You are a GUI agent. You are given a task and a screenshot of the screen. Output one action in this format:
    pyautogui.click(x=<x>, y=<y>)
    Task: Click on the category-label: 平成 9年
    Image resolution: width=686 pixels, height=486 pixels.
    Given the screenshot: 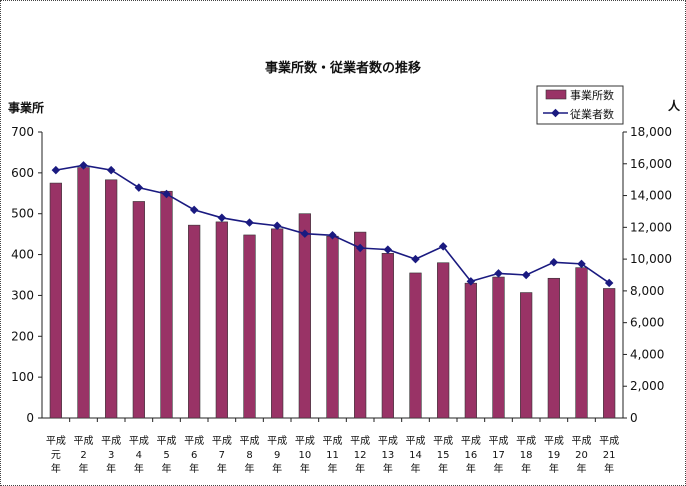 What is the action you would take?
    pyautogui.click(x=277, y=455)
    